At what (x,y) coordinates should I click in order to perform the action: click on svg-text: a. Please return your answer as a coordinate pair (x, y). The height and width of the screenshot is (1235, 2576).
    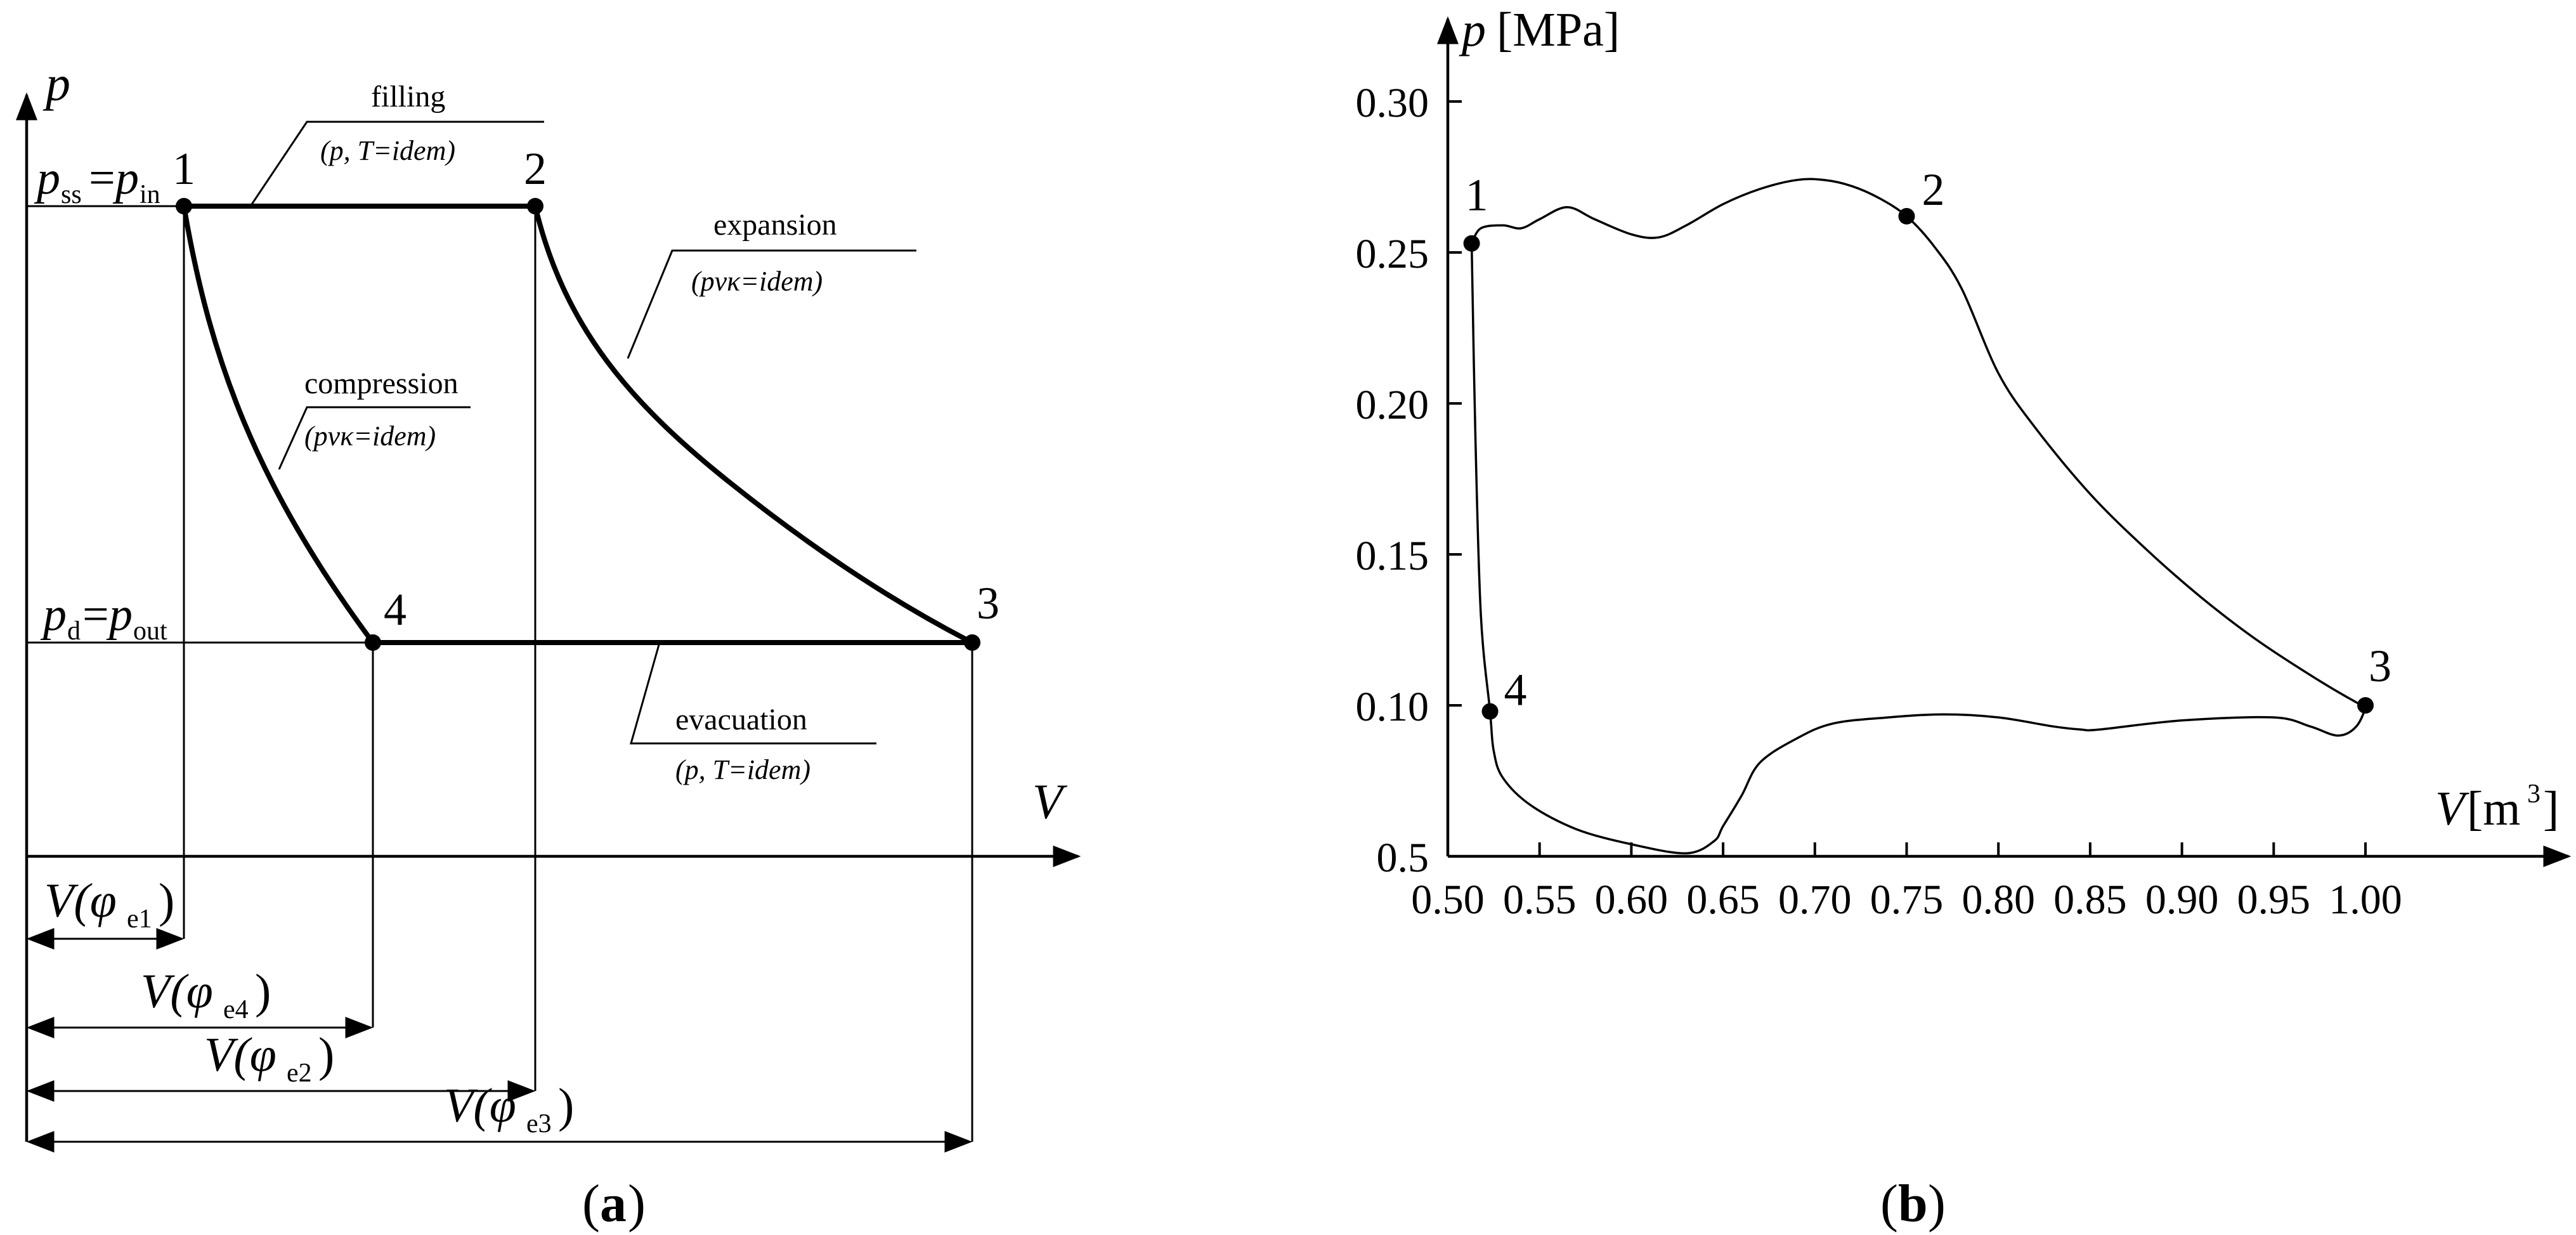
    Looking at the image, I should click on (614, 1203).